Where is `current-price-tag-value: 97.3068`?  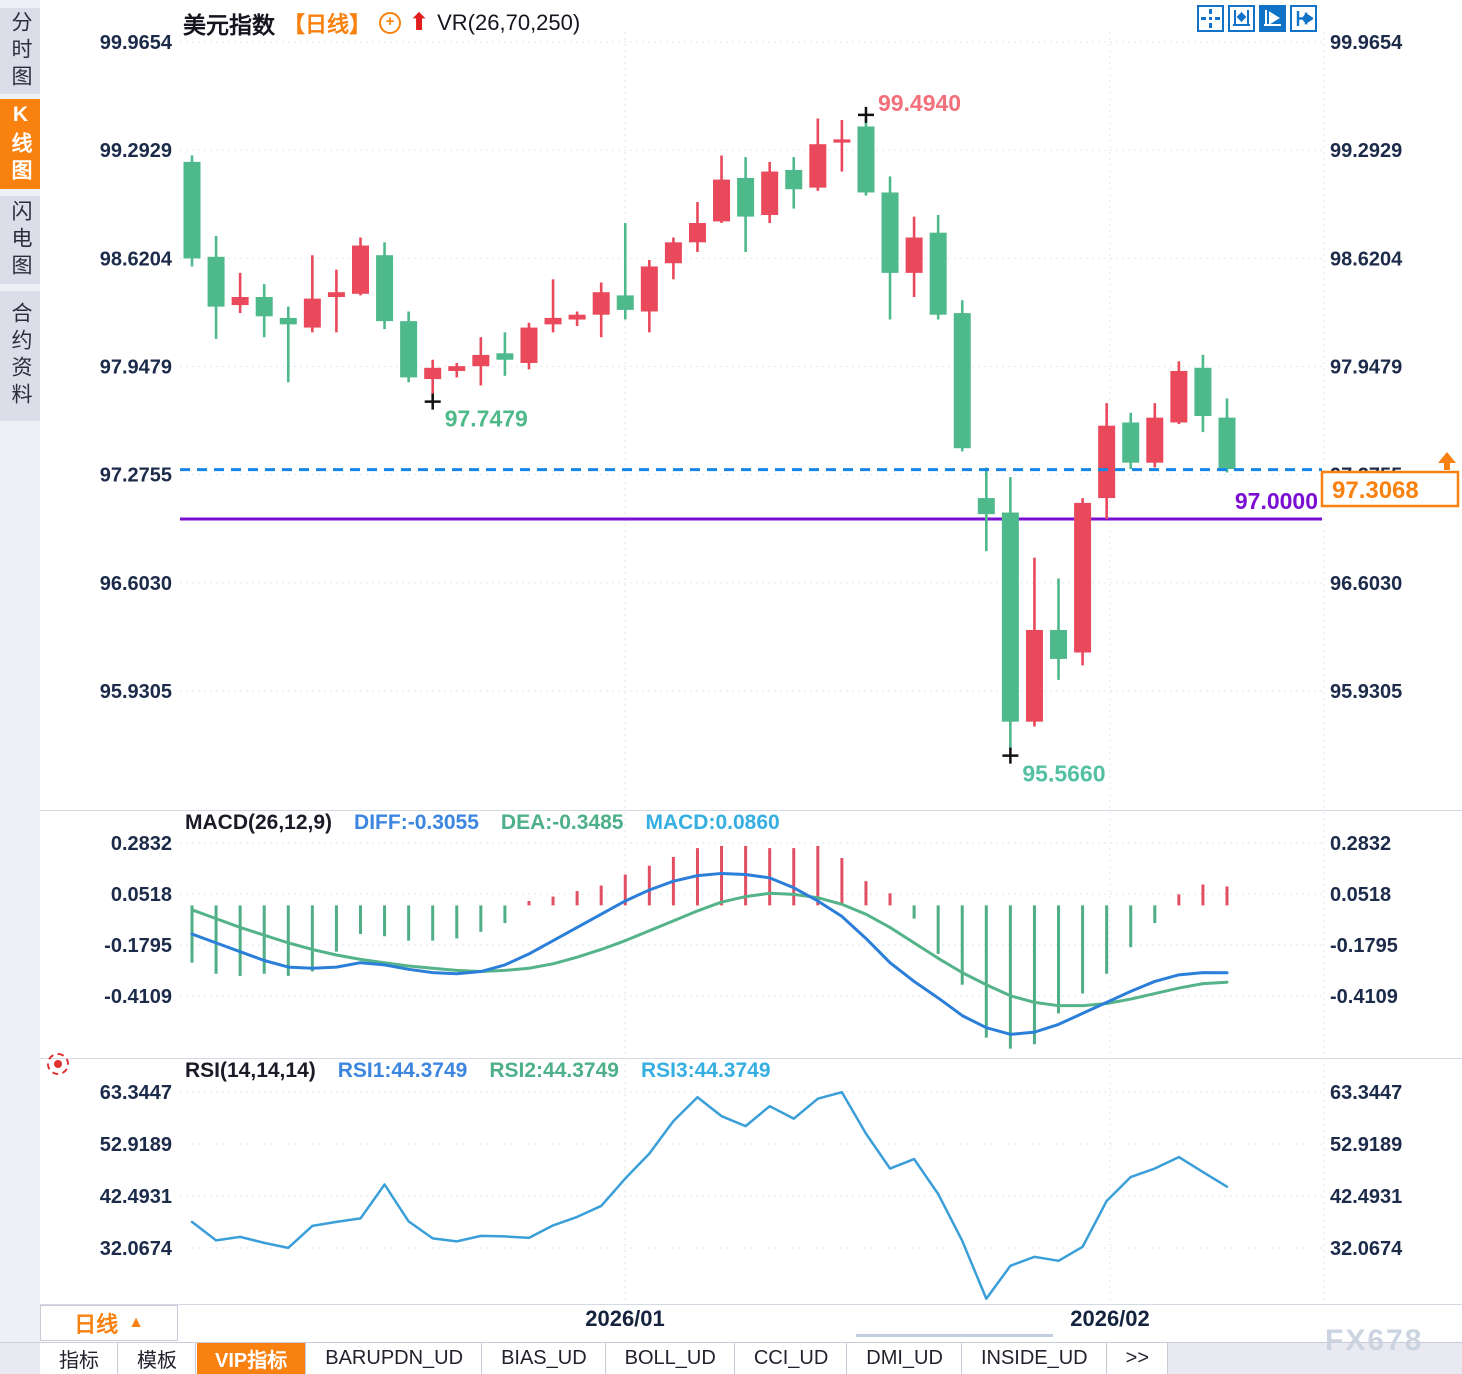
current-price-tag-value: 97.3068 is located at coordinates (1375, 490).